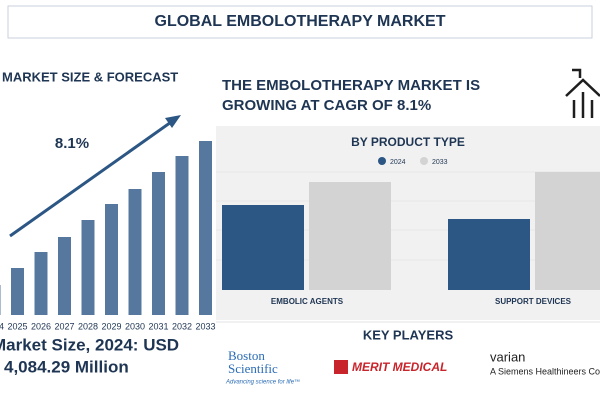  Describe the element at coordinates (507, 356) in the screenshot. I see `company-logo: varian` at that location.